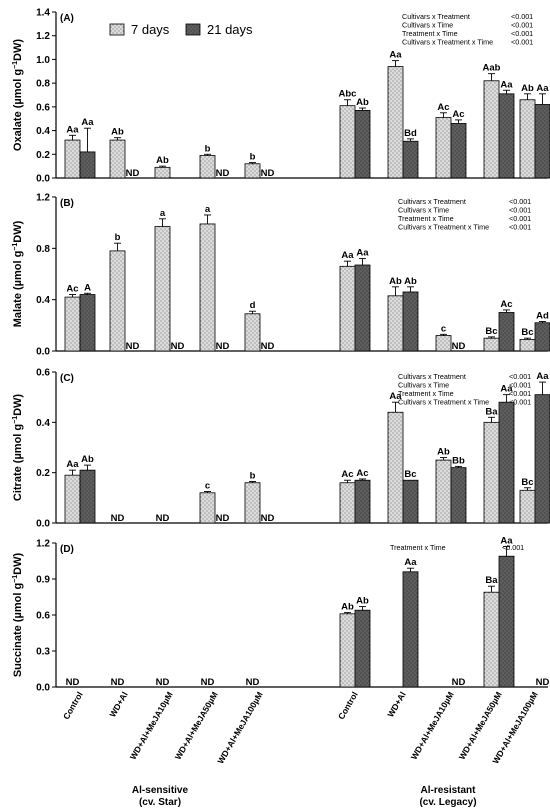  I want to click on panel-label: (A), so click(67, 18).